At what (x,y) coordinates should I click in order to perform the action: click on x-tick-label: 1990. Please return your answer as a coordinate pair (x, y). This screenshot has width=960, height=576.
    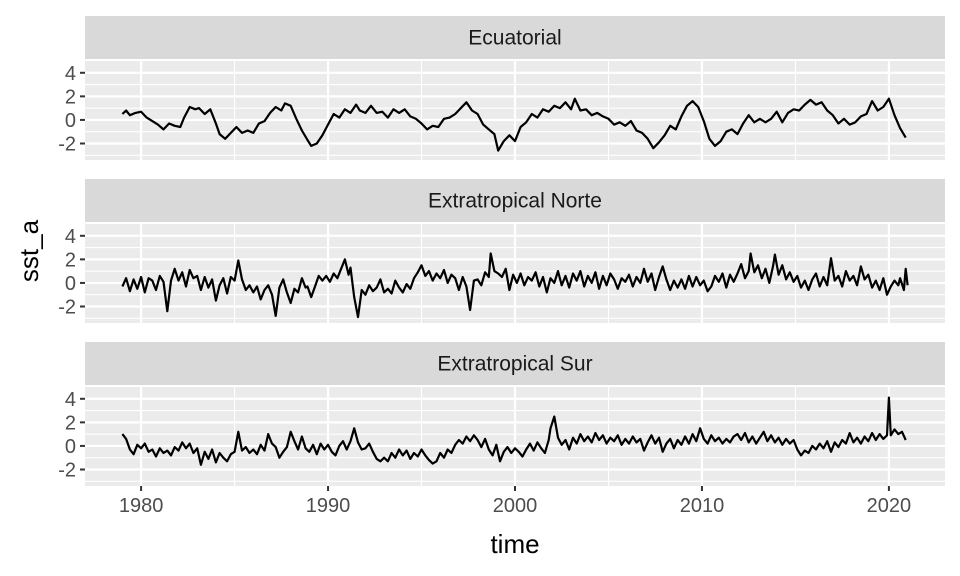
    Looking at the image, I should click on (328, 506).